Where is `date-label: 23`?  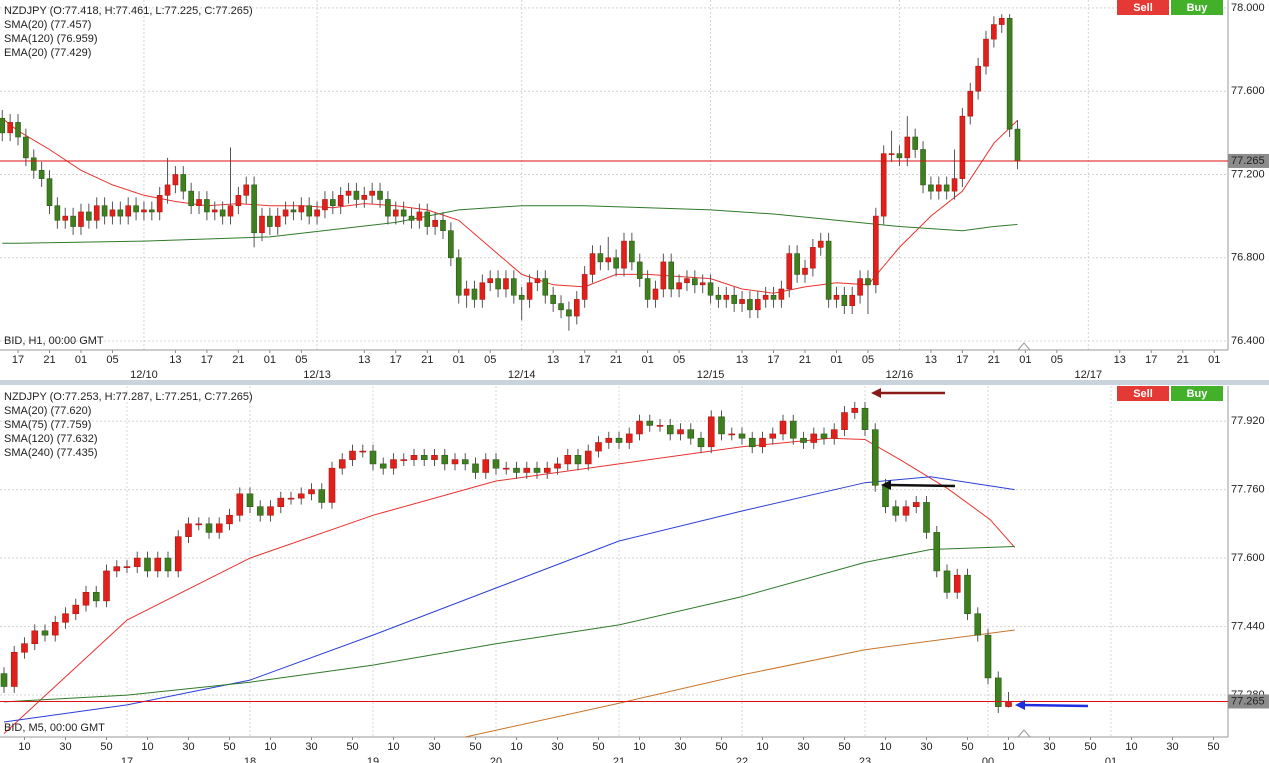 date-label: 23 is located at coordinates (865, 759).